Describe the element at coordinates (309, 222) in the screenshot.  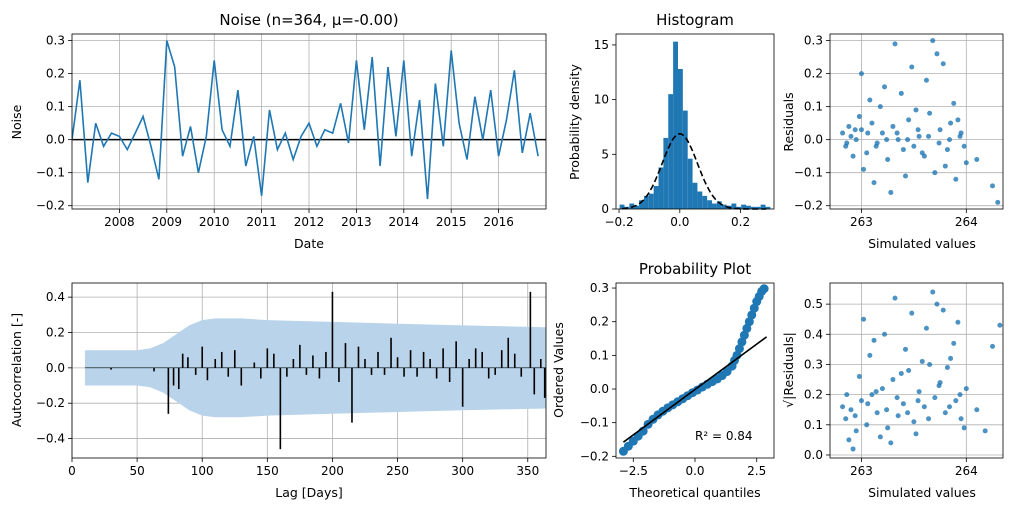
I see `x-tick-label: 2012` at that location.